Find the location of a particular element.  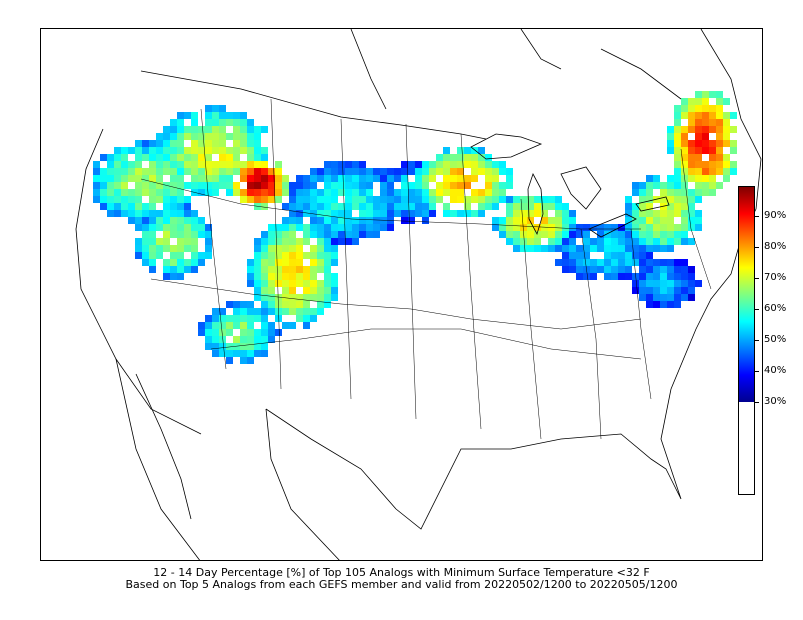

lake-ontario is located at coordinates (652, 204).